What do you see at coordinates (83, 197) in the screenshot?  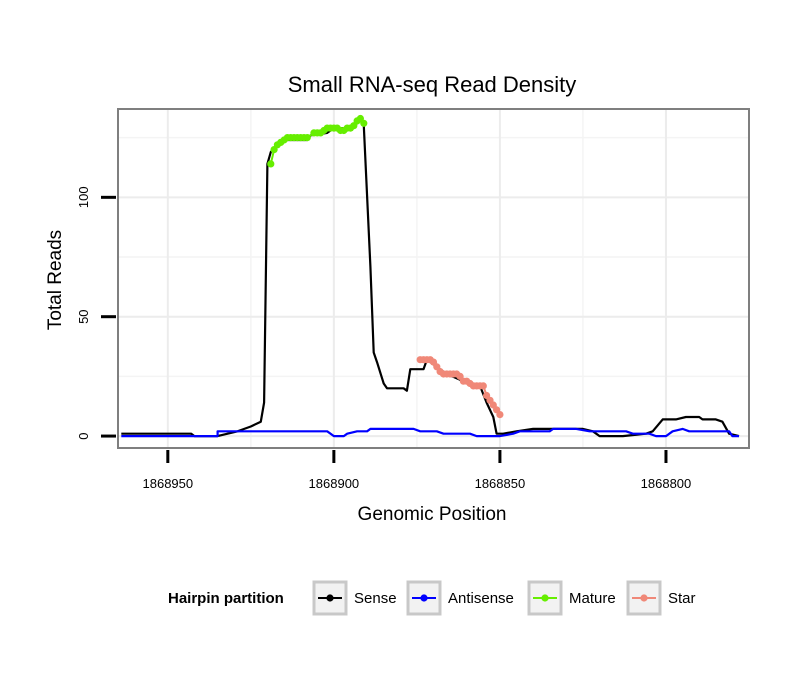 I see `y-tick-label: 100` at bounding box center [83, 197].